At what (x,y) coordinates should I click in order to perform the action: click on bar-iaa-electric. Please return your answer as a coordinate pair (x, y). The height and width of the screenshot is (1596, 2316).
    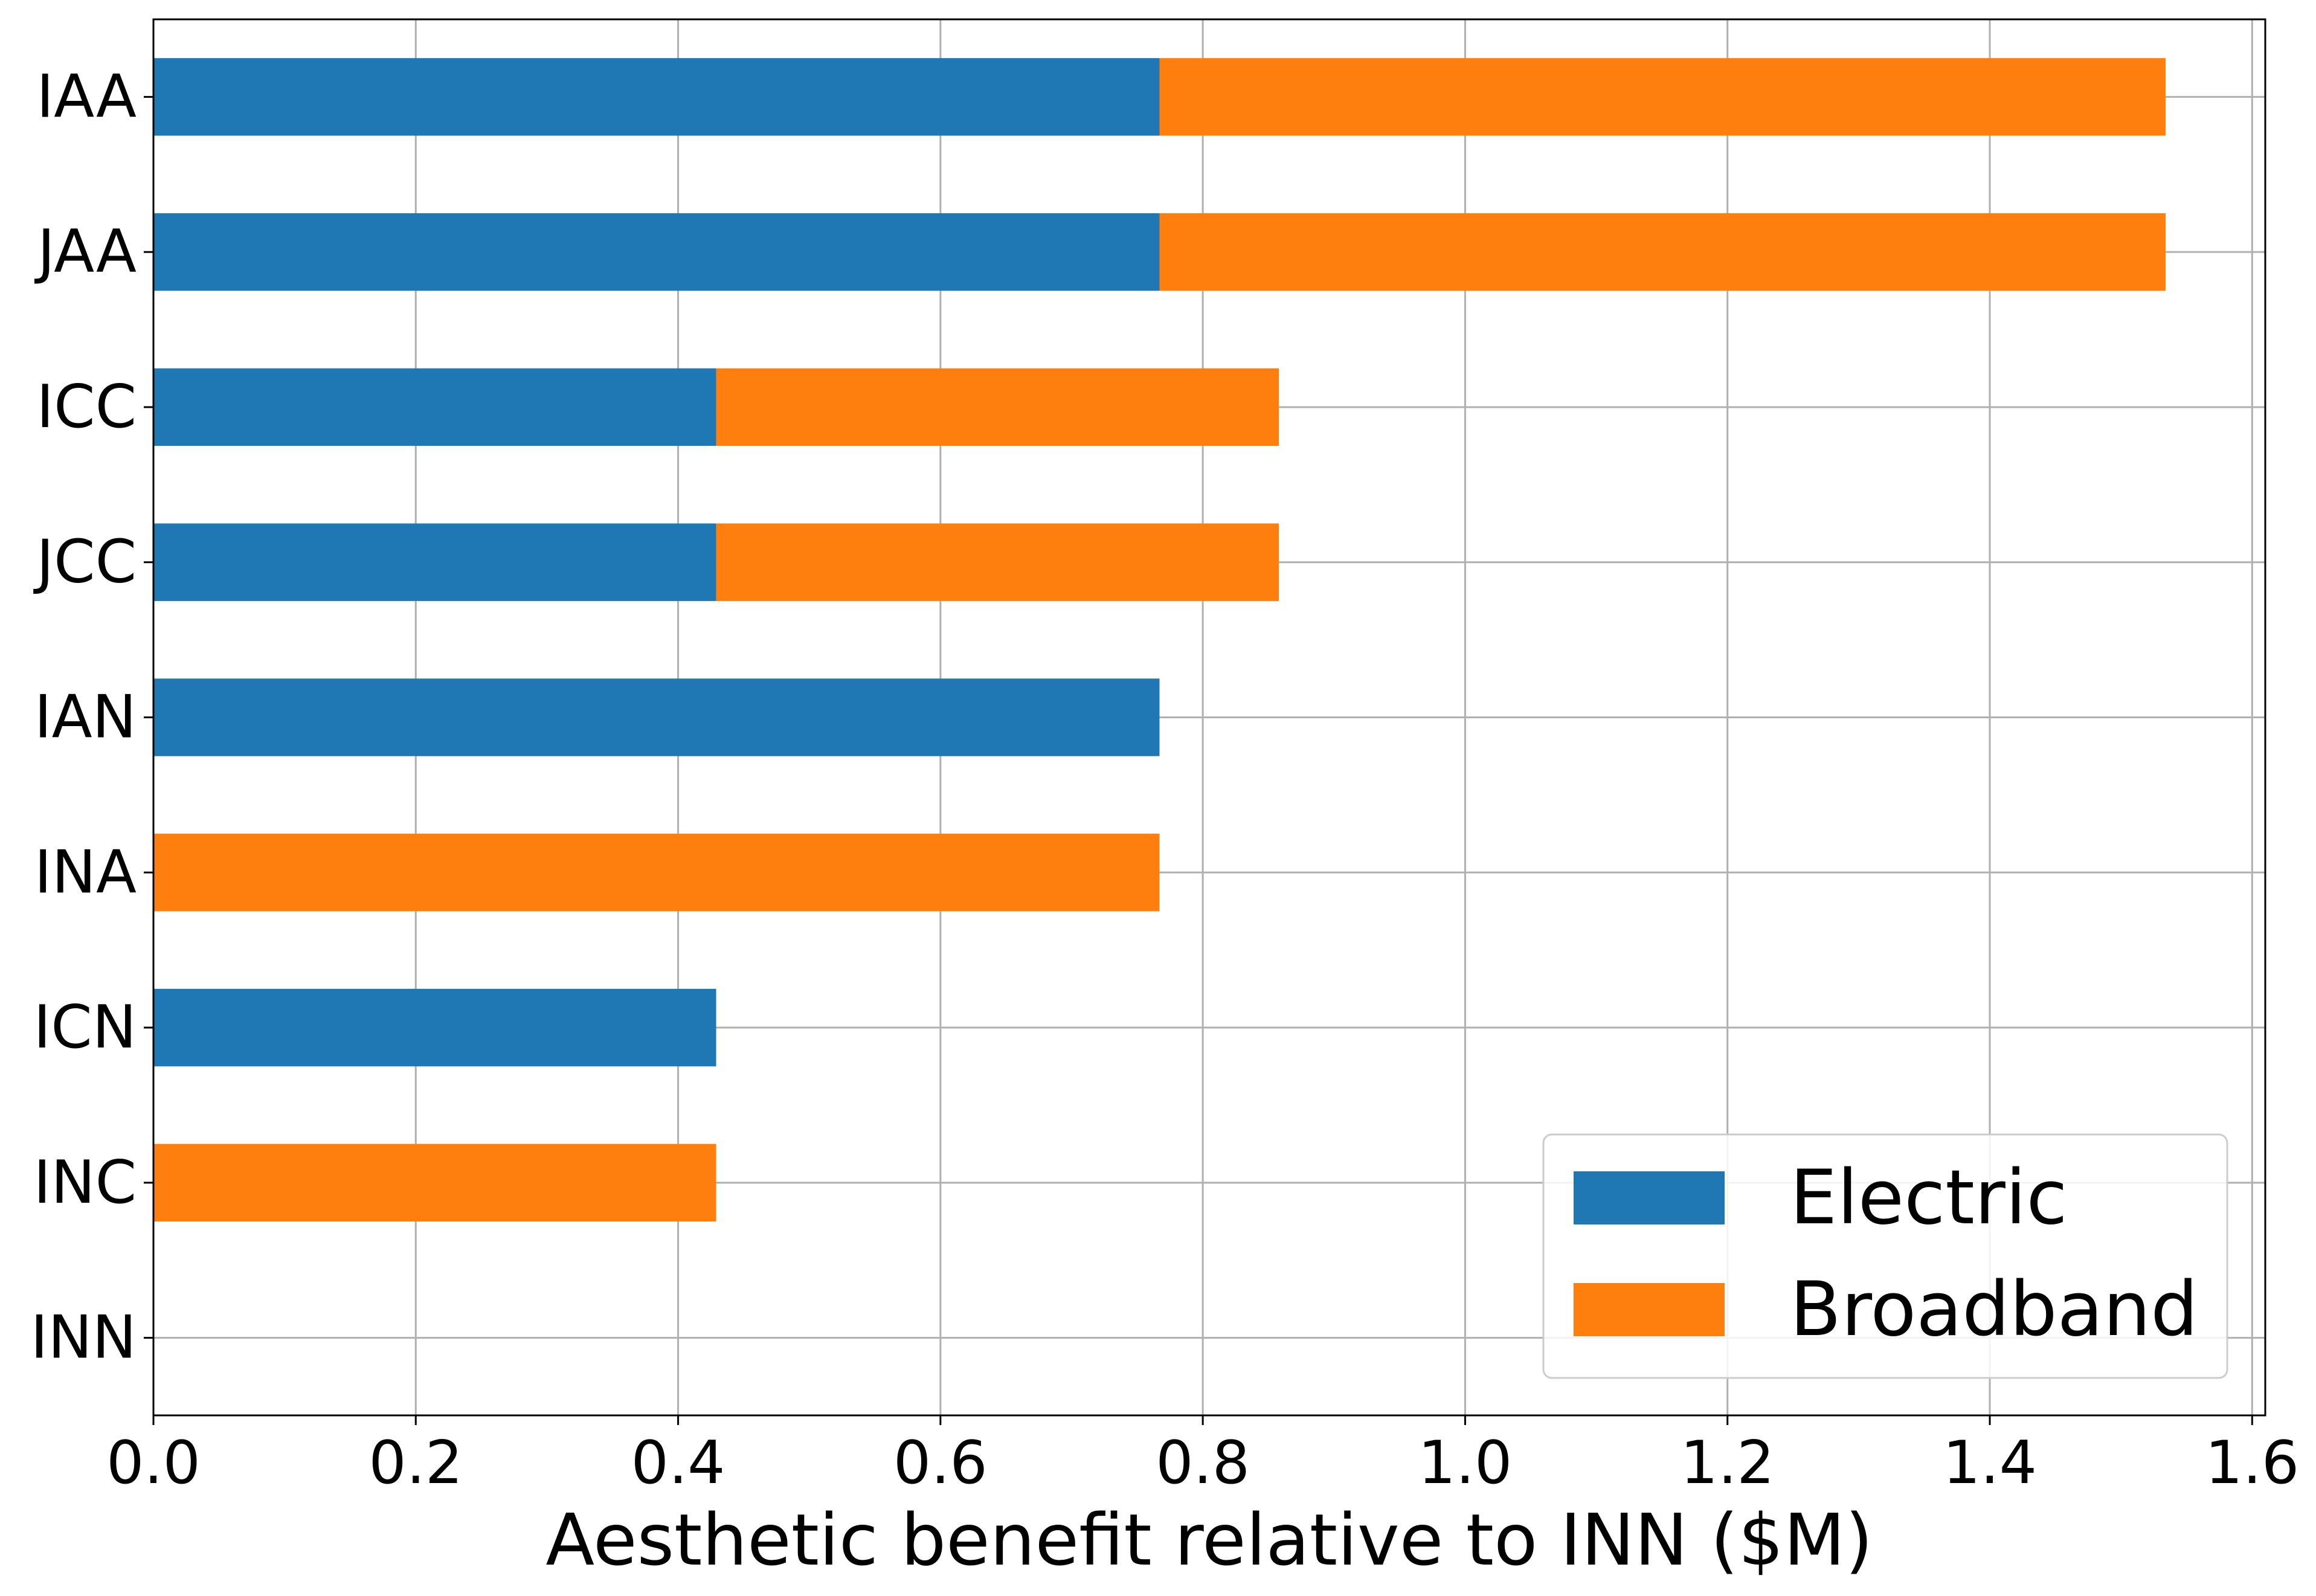
    Looking at the image, I should click on (656, 97).